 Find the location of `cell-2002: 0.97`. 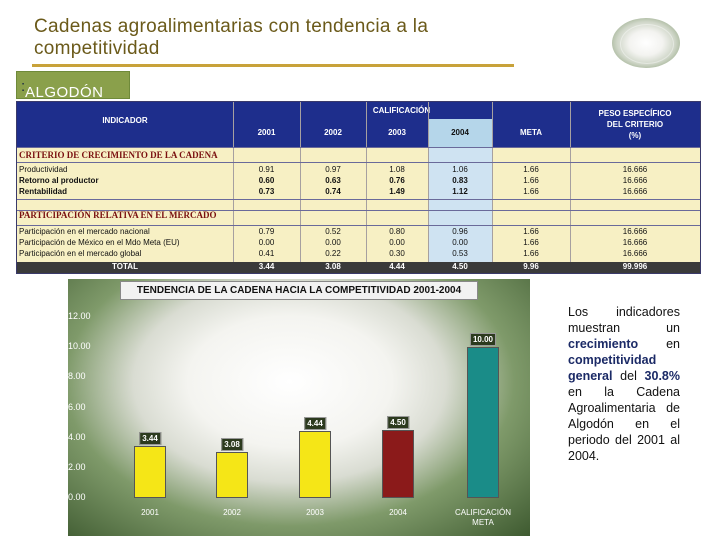

cell-2002: 0.97 is located at coordinates (333, 169).